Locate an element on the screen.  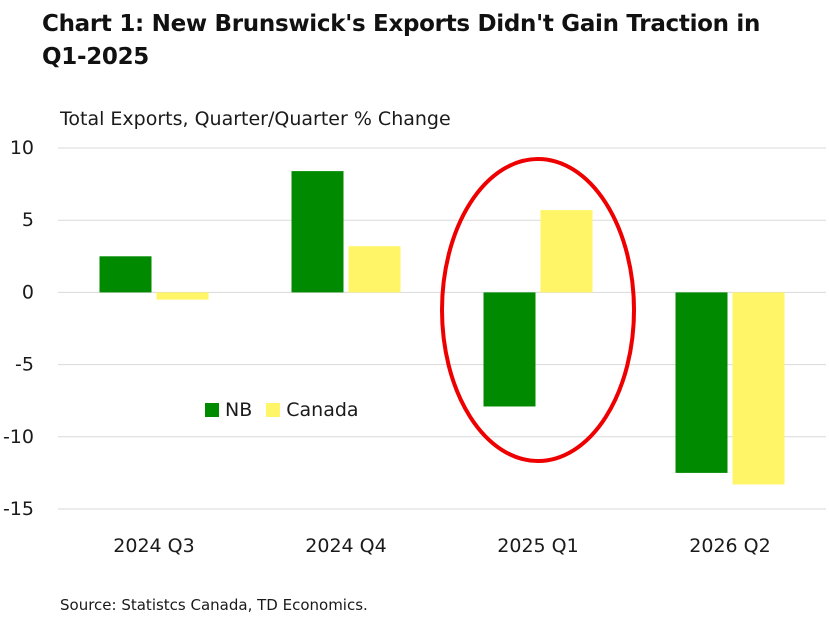
legend-label-canada: Canada is located at coordinates (322, 410).